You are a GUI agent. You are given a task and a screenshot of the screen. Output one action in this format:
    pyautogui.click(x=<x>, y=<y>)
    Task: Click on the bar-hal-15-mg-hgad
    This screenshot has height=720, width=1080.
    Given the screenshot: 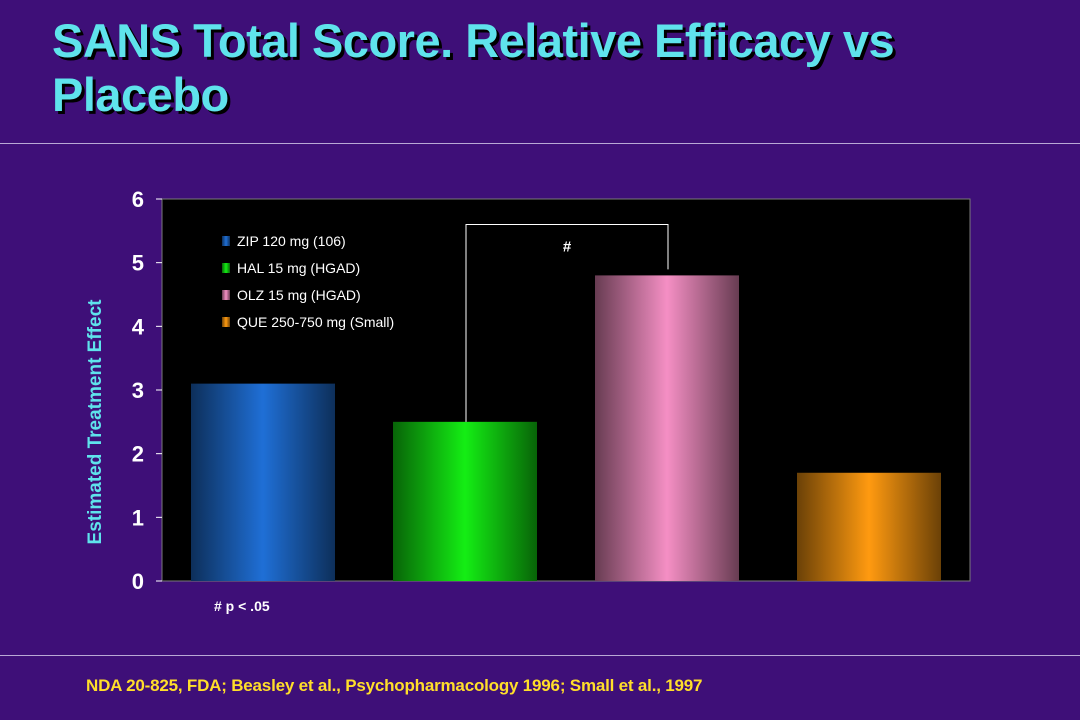 What is the action you would take?
    pyautogui.click(x=465, y=501)
    